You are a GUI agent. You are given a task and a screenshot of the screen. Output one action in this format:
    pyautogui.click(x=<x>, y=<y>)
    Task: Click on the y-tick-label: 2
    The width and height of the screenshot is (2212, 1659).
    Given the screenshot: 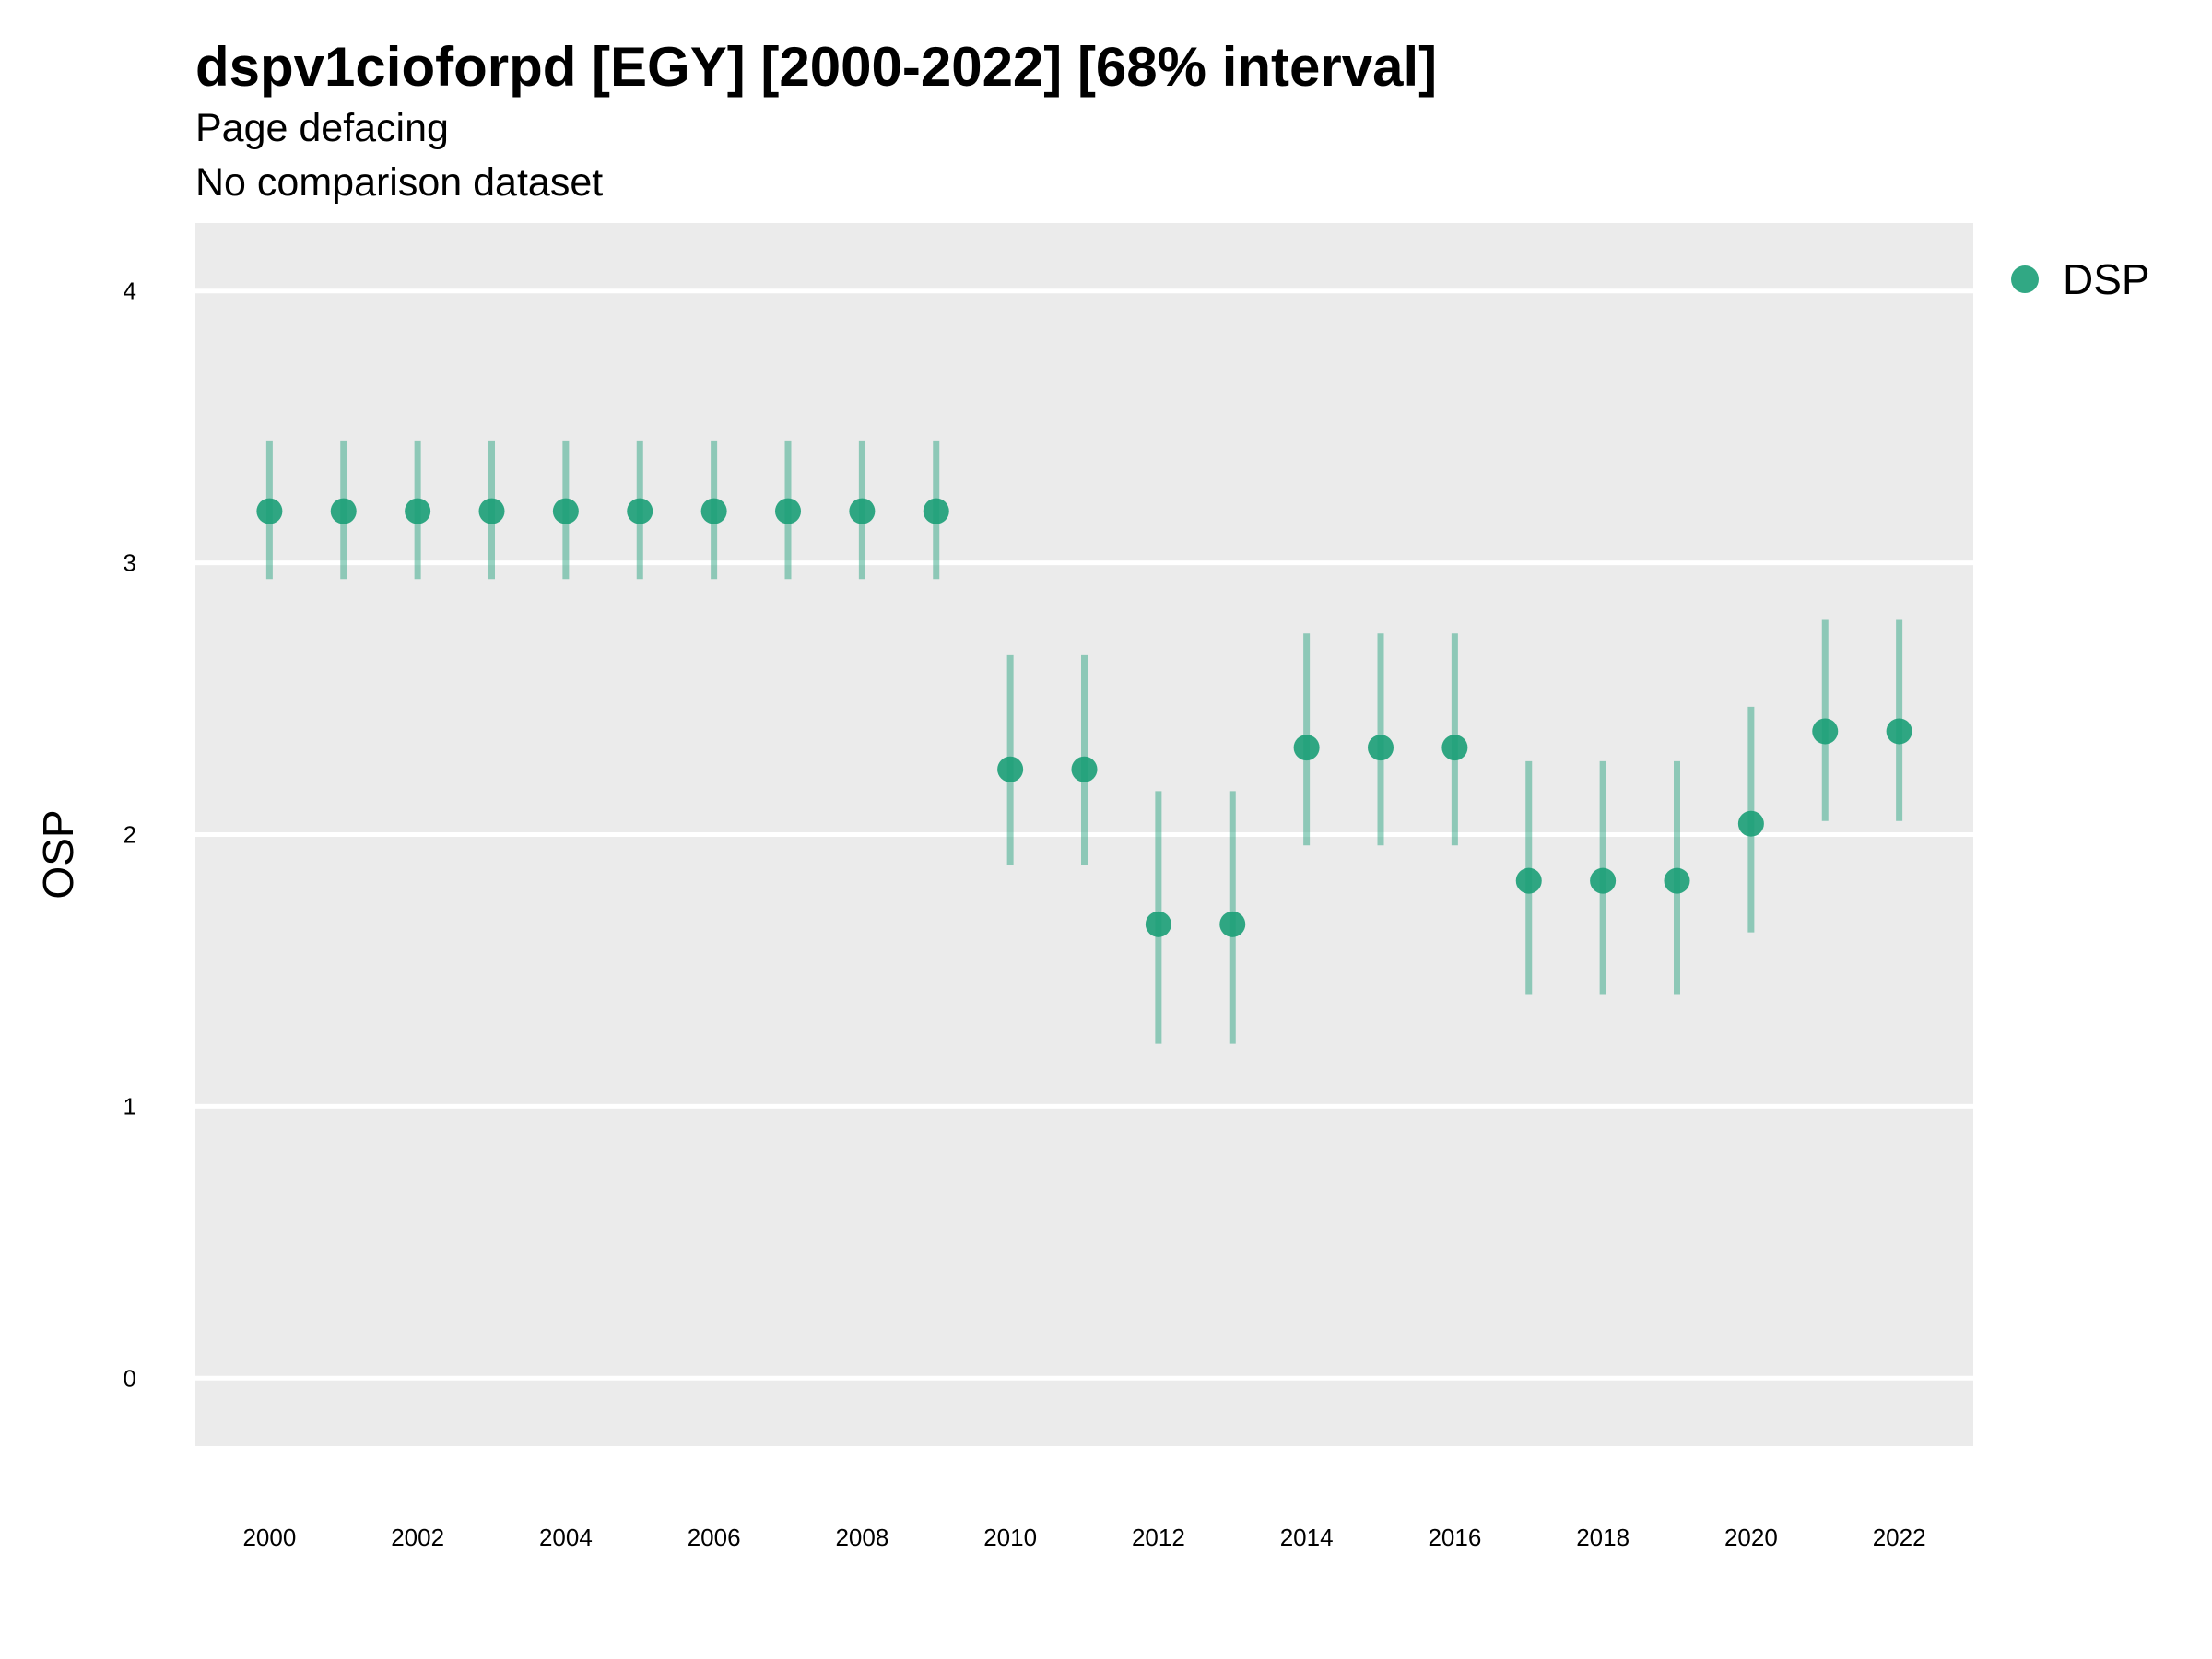 What is the action you would take?
    pyautogui.click(x=130, y=835)
    